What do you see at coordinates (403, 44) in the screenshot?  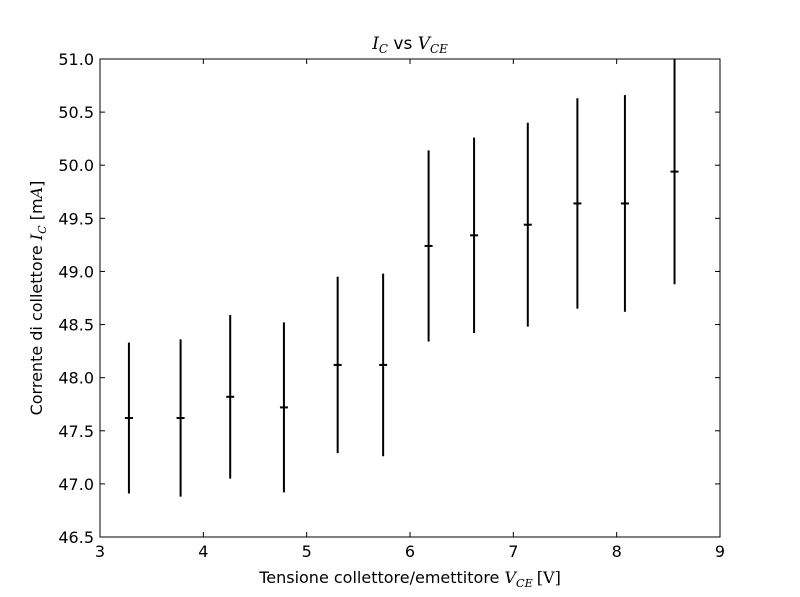 I see `title-vs: vs` at bounding box center [403, 44].